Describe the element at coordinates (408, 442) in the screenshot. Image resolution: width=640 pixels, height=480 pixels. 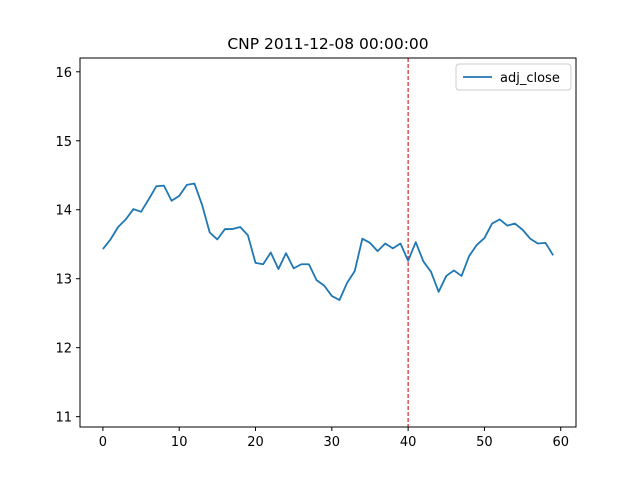
I see `x-tick-label: 40` at that location.